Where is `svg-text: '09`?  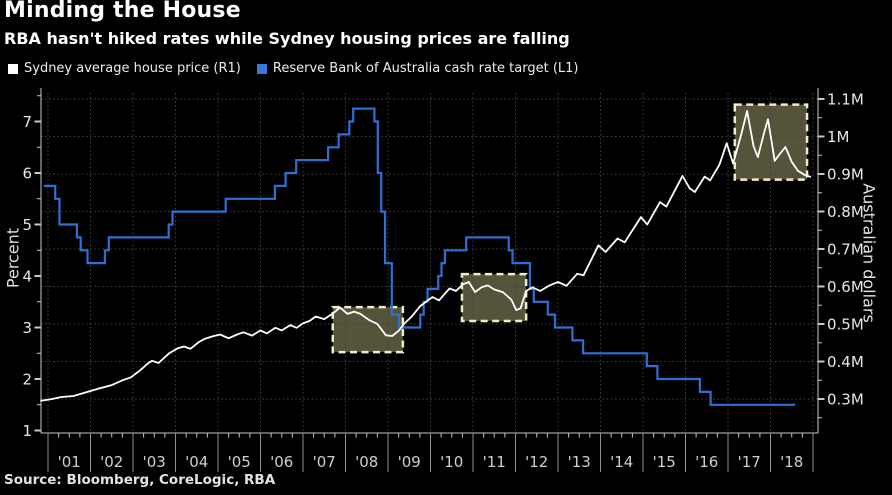
svg-text: '09 is located at coordinates (409, 462).